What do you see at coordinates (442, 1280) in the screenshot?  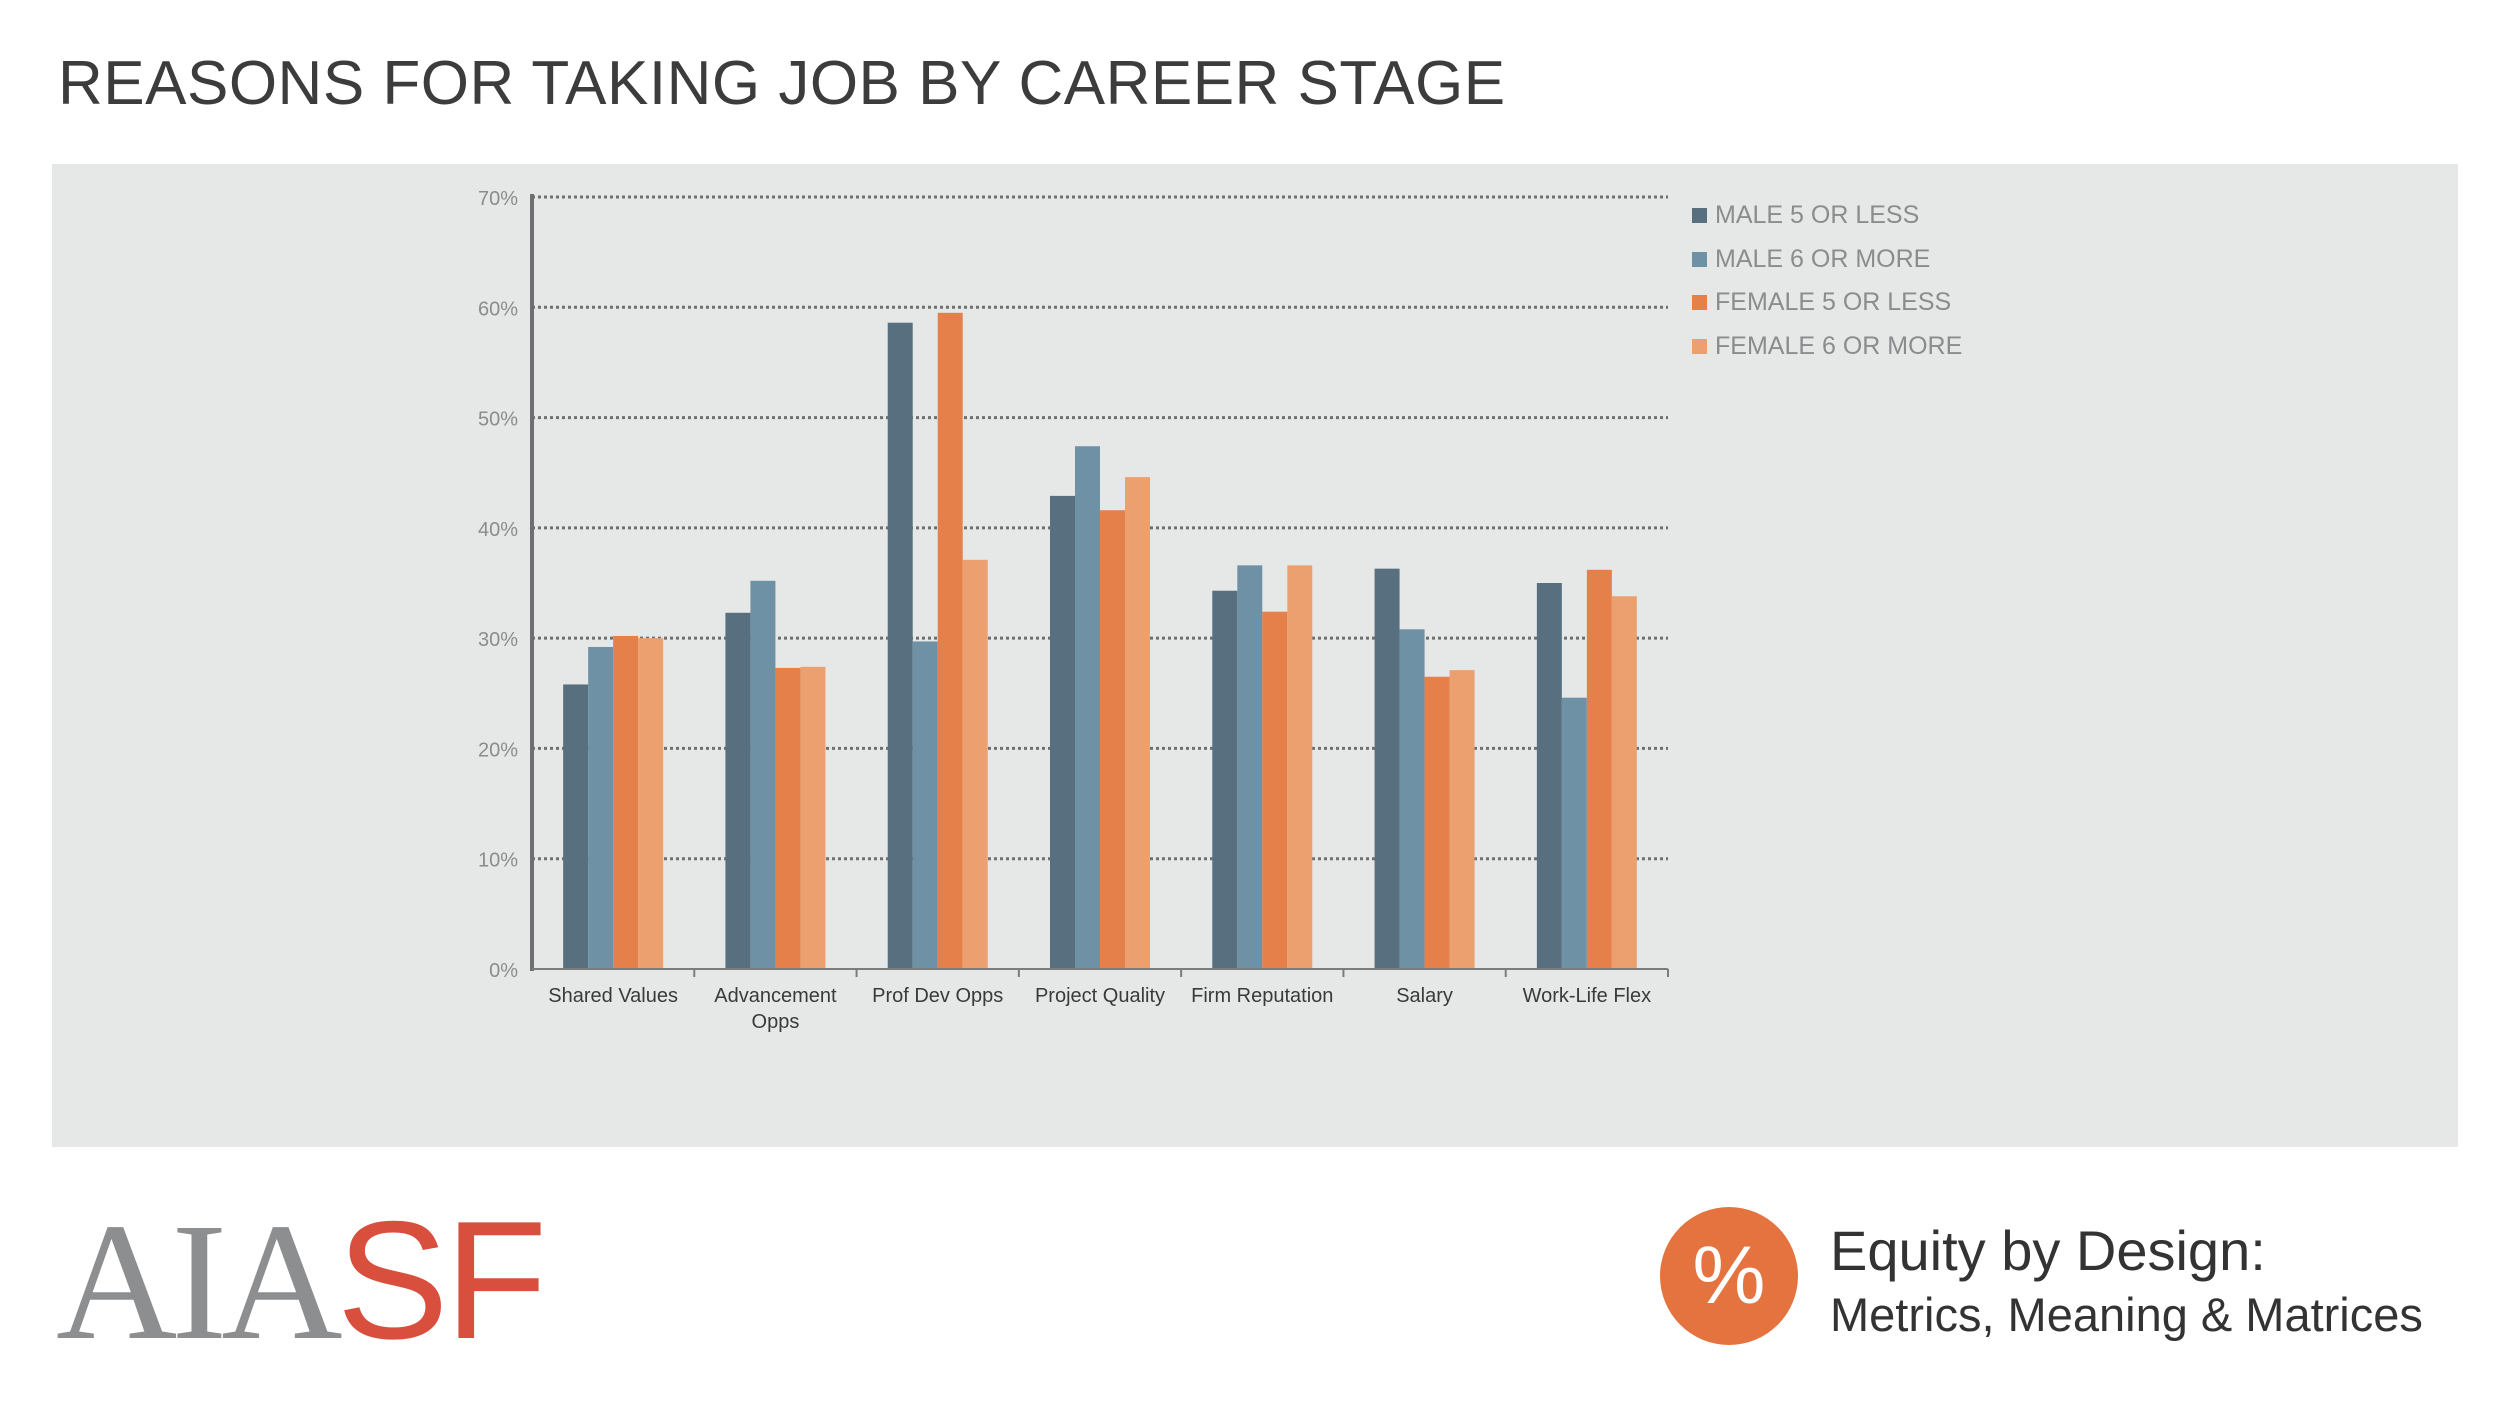 I see `logo-sf-text: SF` at bounding box center [442, 1280].